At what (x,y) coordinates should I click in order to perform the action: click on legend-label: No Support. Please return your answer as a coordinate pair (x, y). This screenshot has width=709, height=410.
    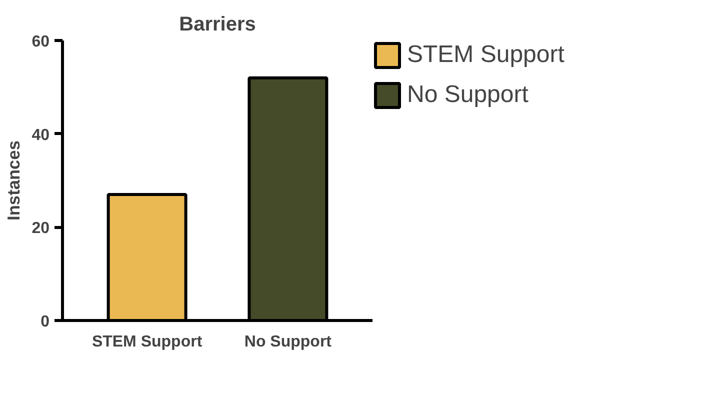
    Looking at the image, I should click on (467, 95).